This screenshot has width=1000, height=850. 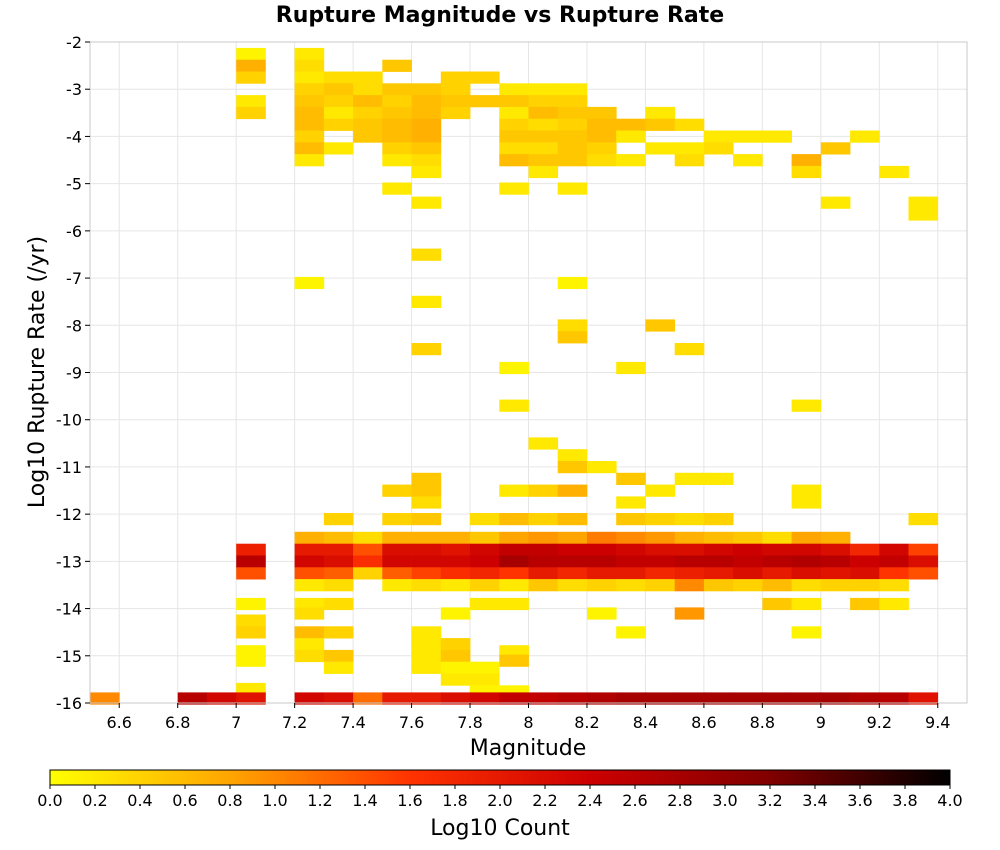 What do you see at coordinates (411, 722) in the screenshot?
I see `x-tick-label: 7.6` at bounding box center [411, 722].